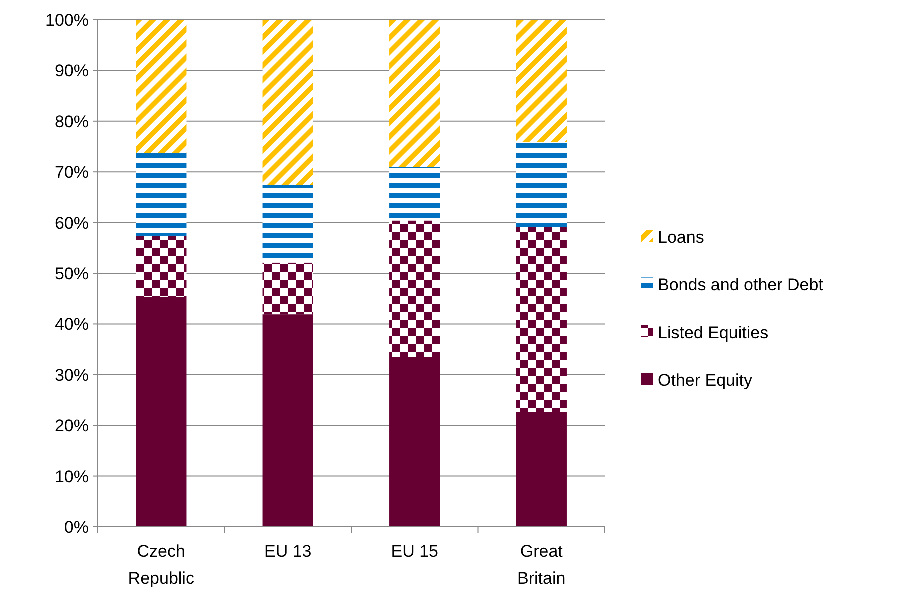  Describe the element at coordinates (67, 20) in the screenshot. I see `y-tick-label: 100%` at that location.